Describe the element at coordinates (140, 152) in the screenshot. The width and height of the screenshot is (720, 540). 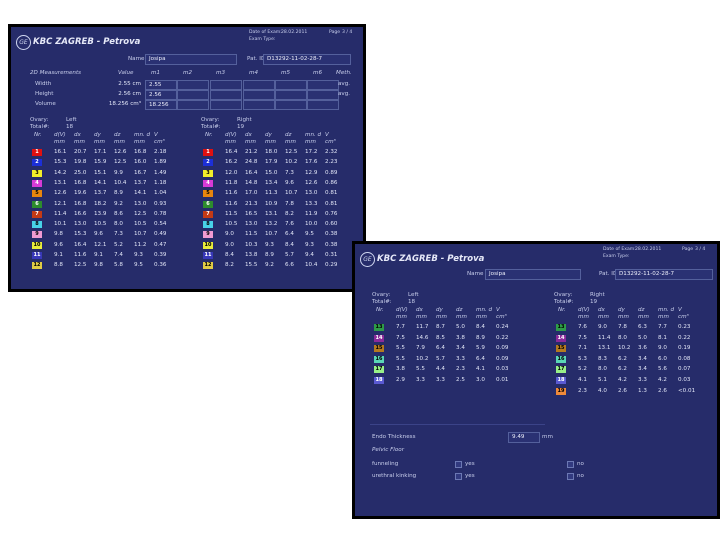
I see `table-cell: 16.8` at that location.